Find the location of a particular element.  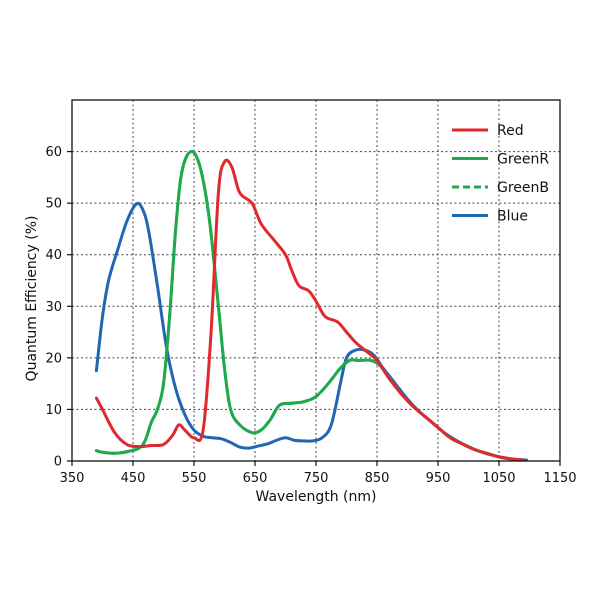

x-axis-label: Wavelength (nm) is located at coordinates (316, 497).